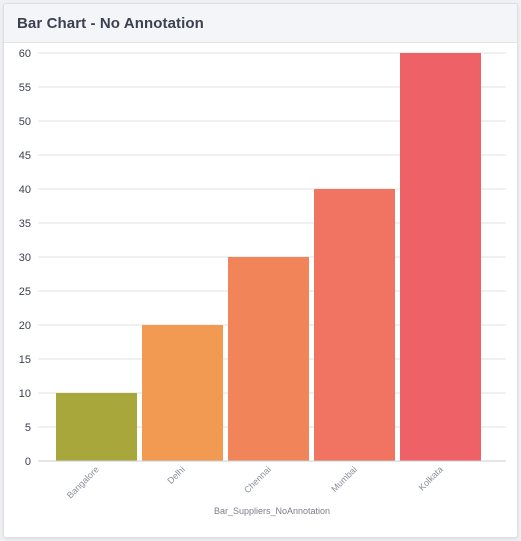  I want to click on x-tick-label: Delhi, so click(176, 475).